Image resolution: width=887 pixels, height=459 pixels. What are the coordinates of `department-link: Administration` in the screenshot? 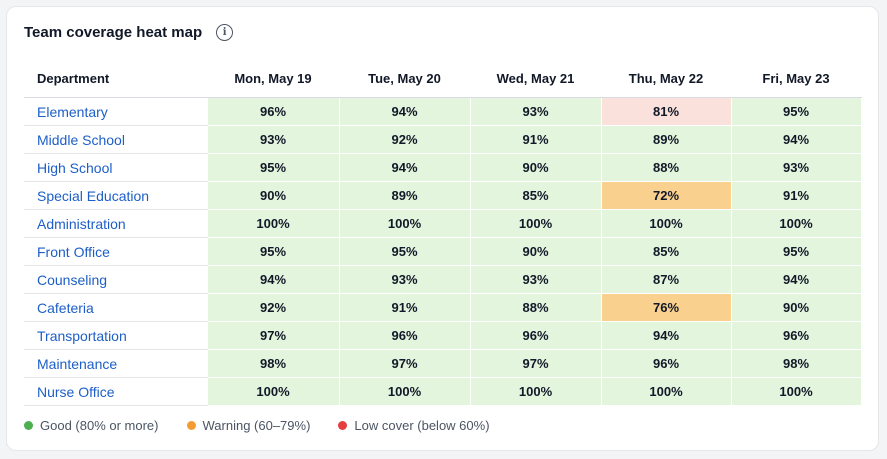 It's located at (115, 223).